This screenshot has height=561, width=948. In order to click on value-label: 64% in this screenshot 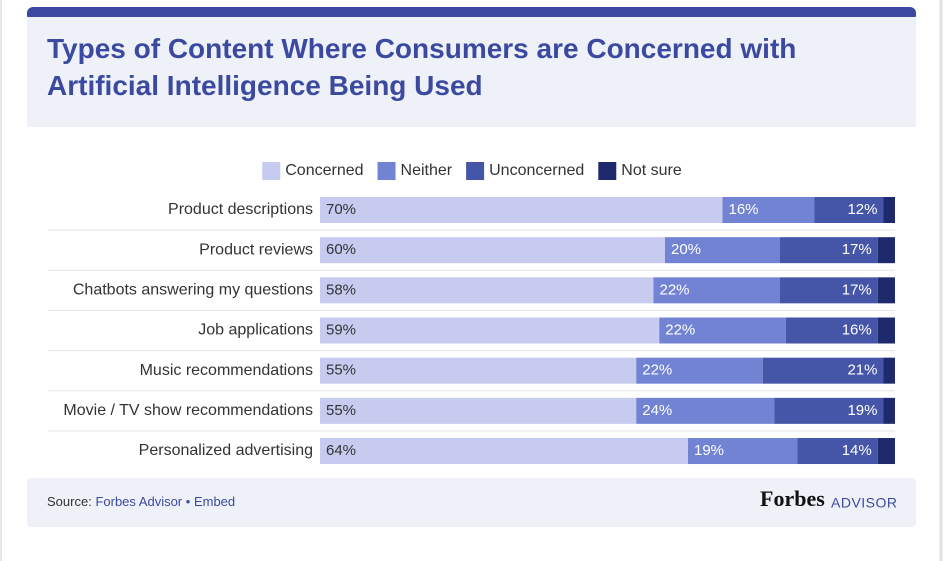, I will do `click(341, 450)`.